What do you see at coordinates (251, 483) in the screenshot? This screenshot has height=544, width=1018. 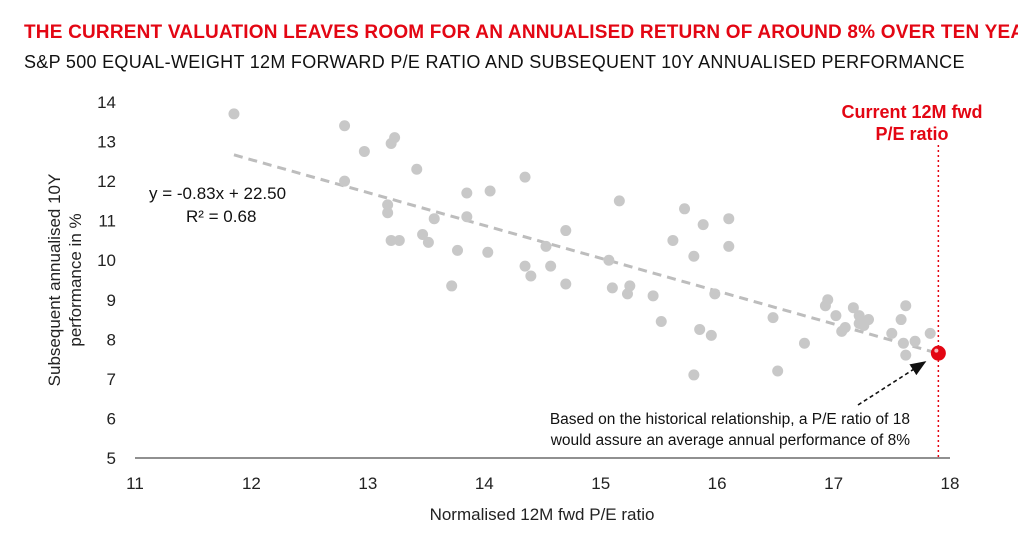 I see `x-tick-label: 12` at bounding box center [251, 483].